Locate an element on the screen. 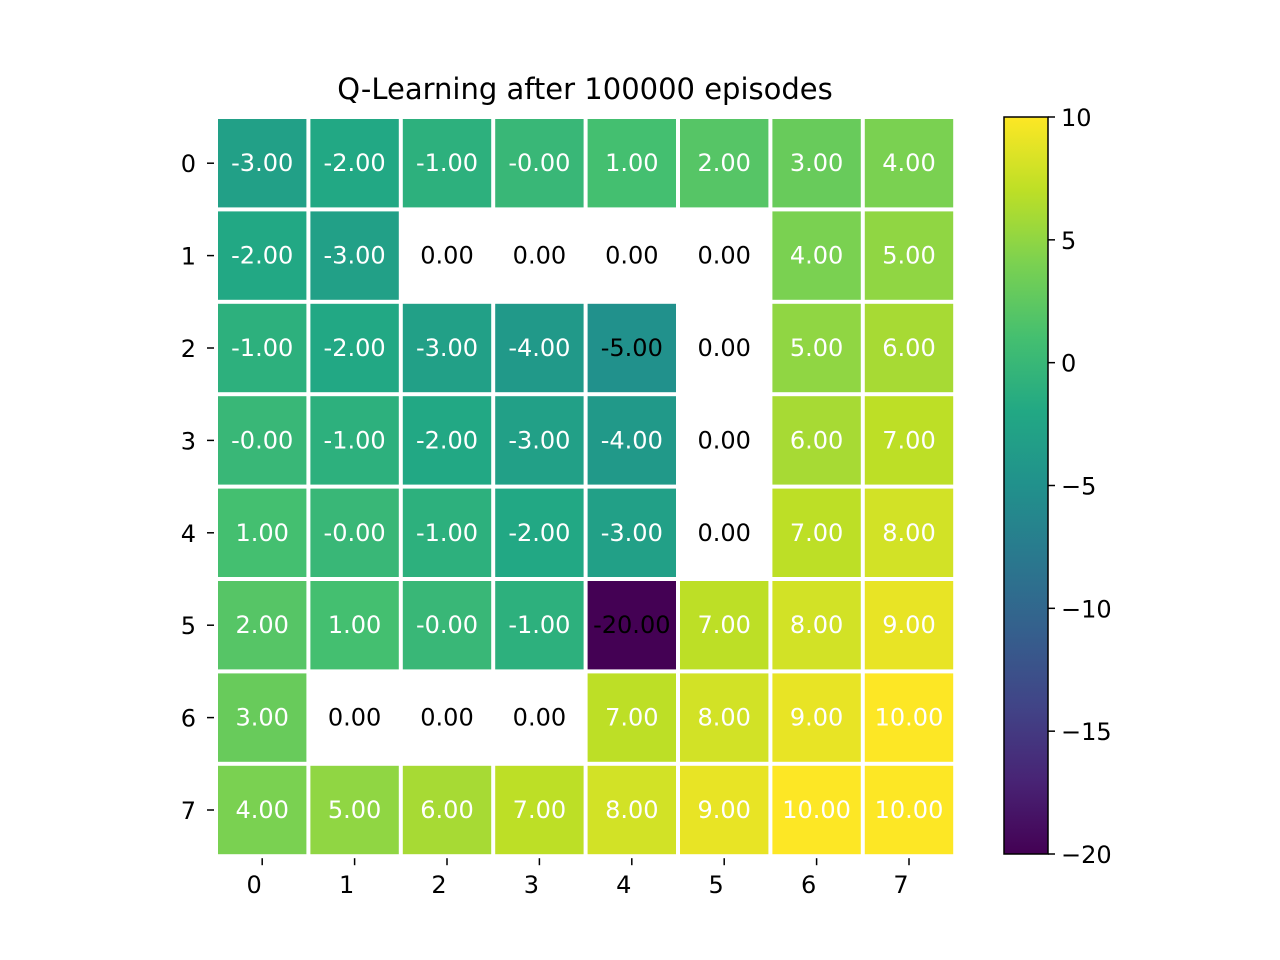 Image resolution: width=1280 pixels, height=960 pixels. cell-value-label-0-6: 3.00 is located at coordinates (816, 163).